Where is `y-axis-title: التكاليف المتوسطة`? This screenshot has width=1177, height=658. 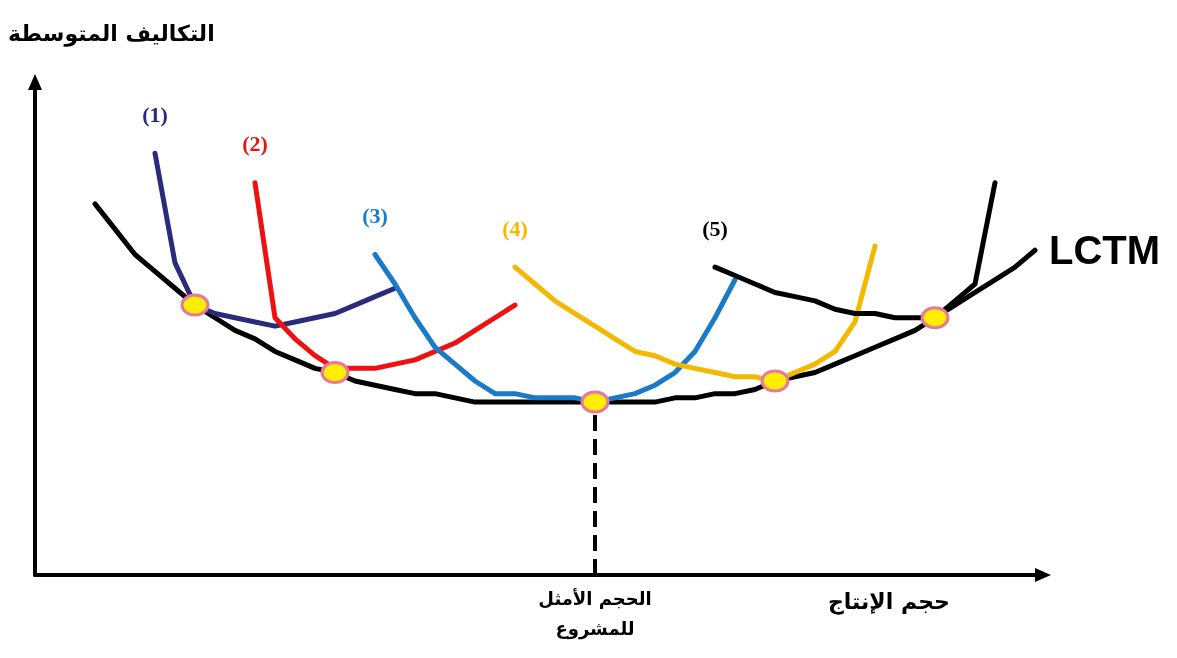
y-axis-title: التكاليف المتوسطة is located at coordinates (111, 33).